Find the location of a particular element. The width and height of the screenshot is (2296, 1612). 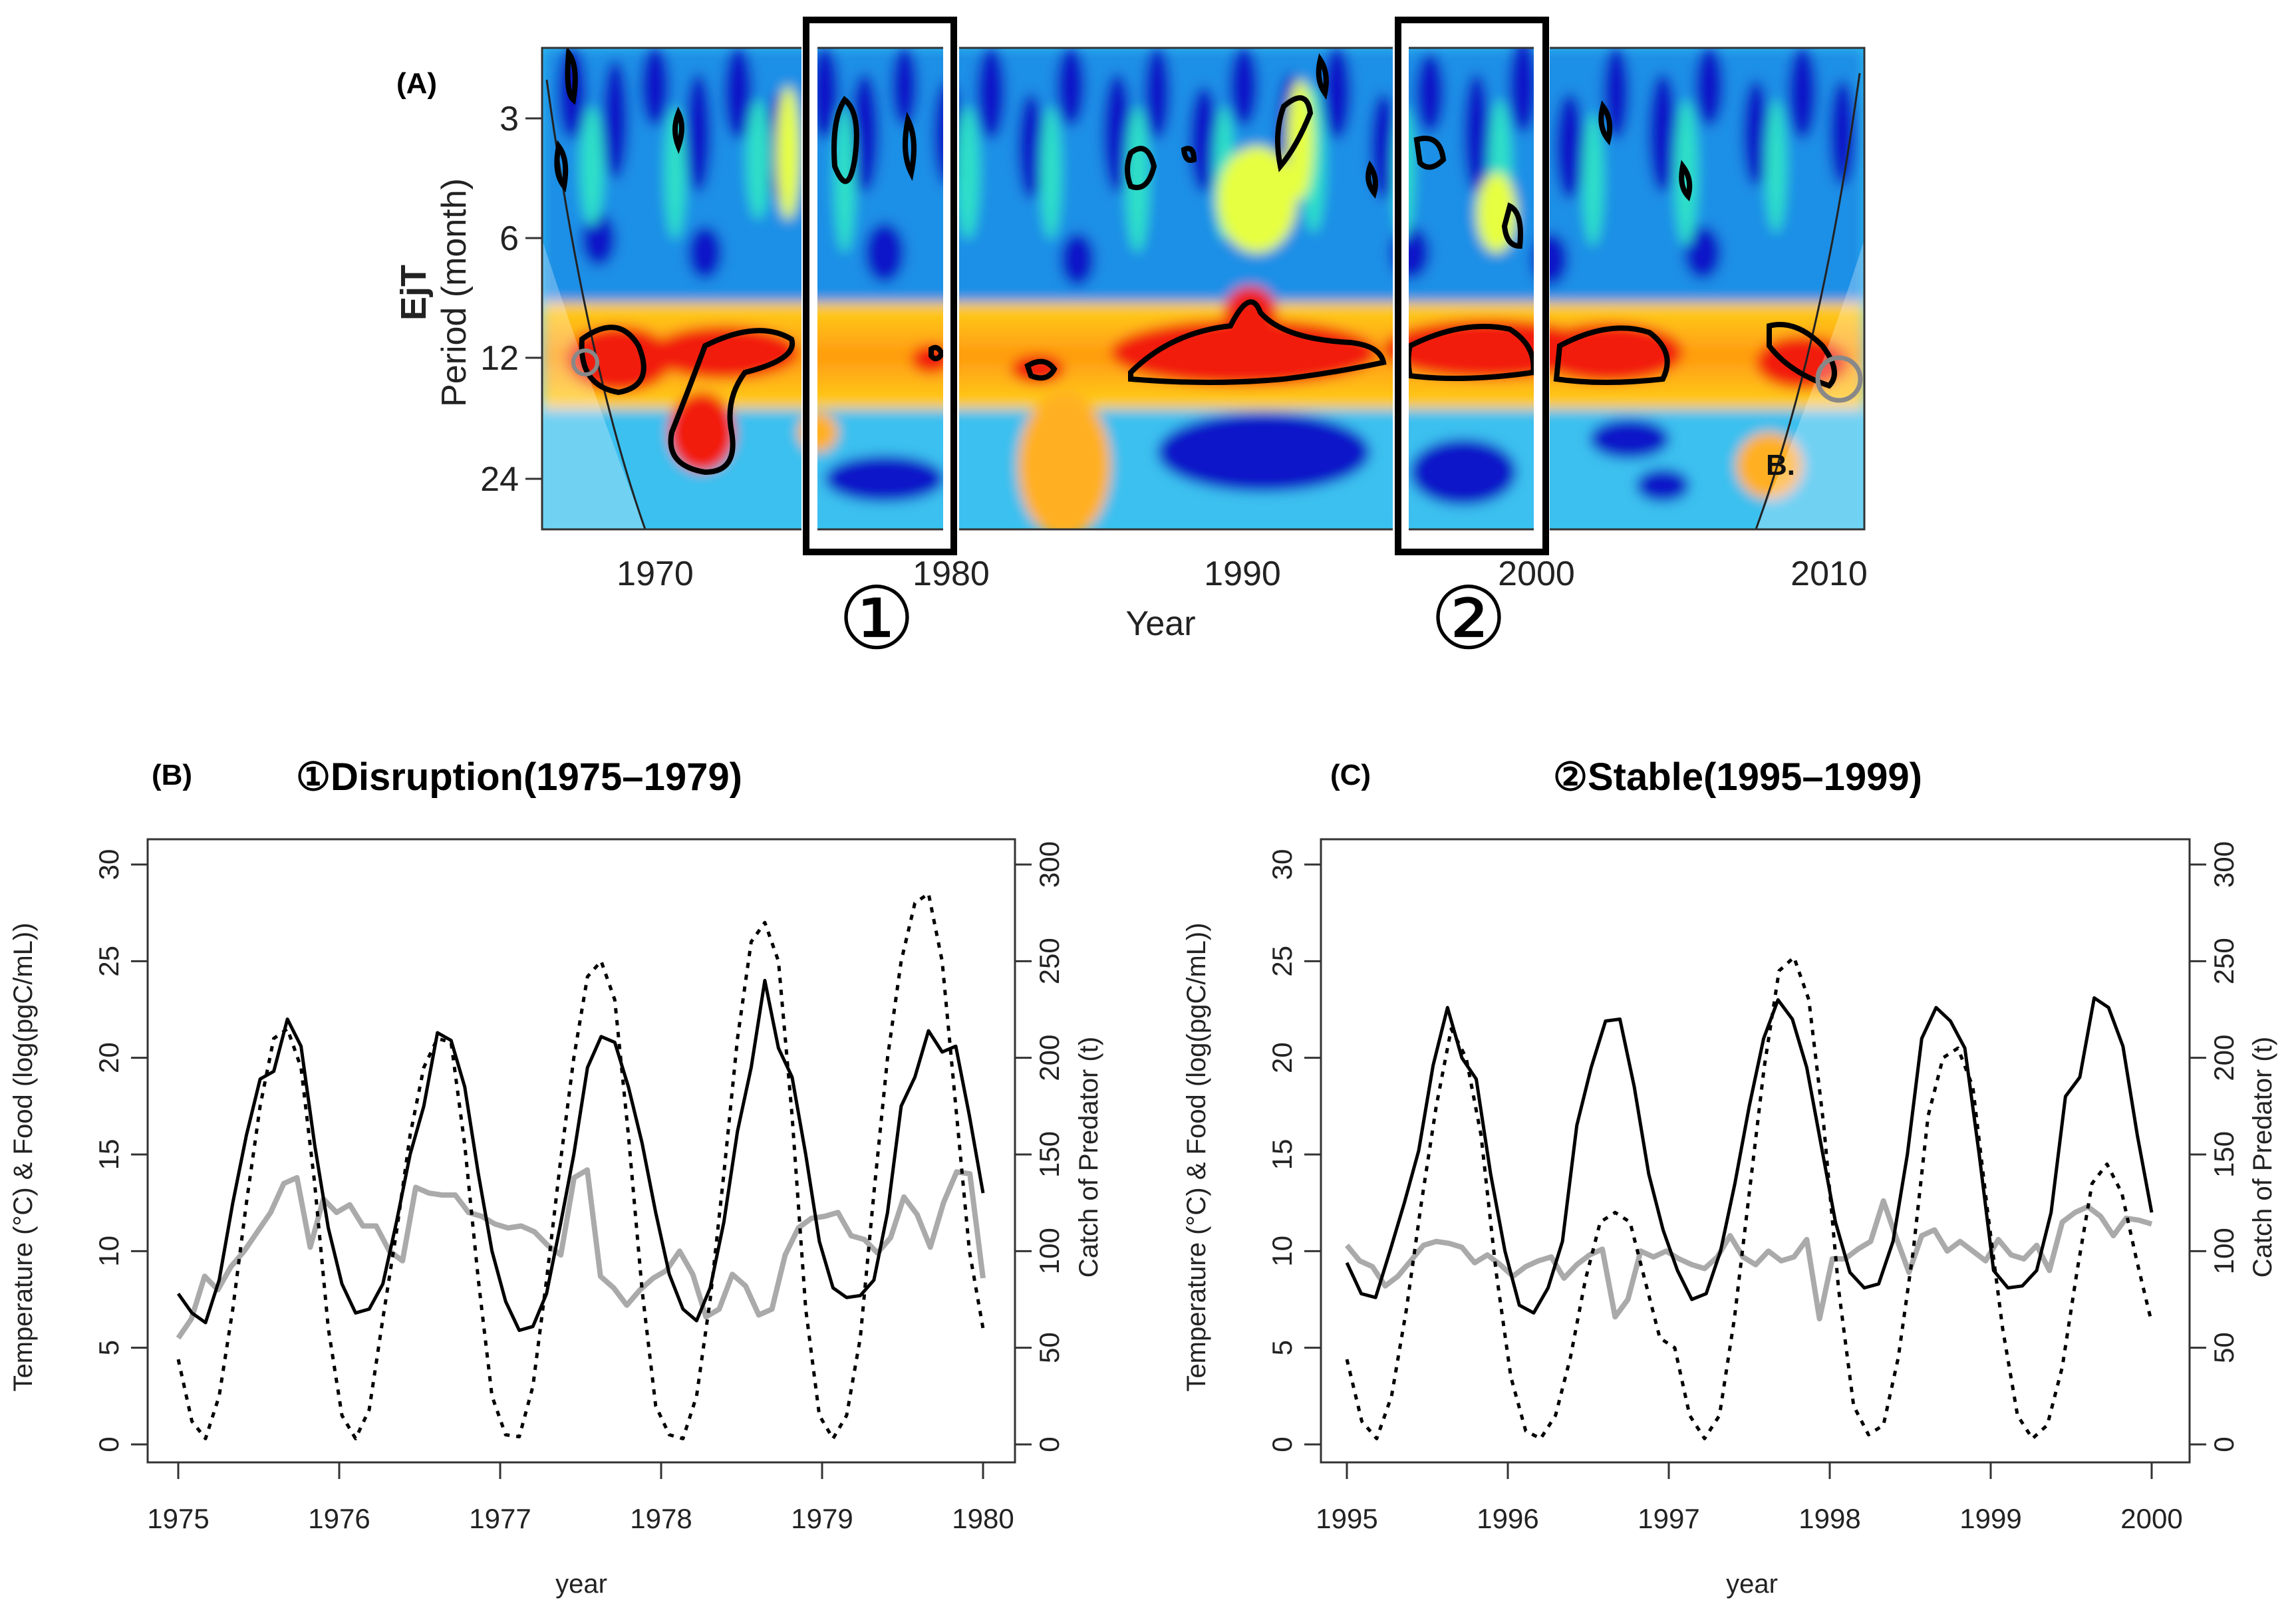

x-tick-label: 1976 is located at coordinates (339, 1519).